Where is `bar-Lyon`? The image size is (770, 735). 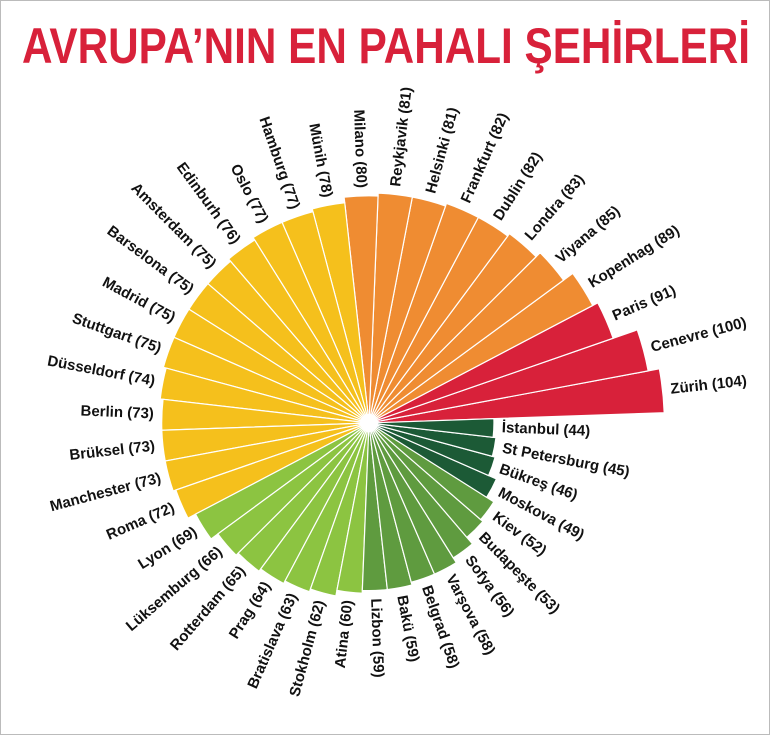 bar-Lyon is located at coordinates (282, 481).